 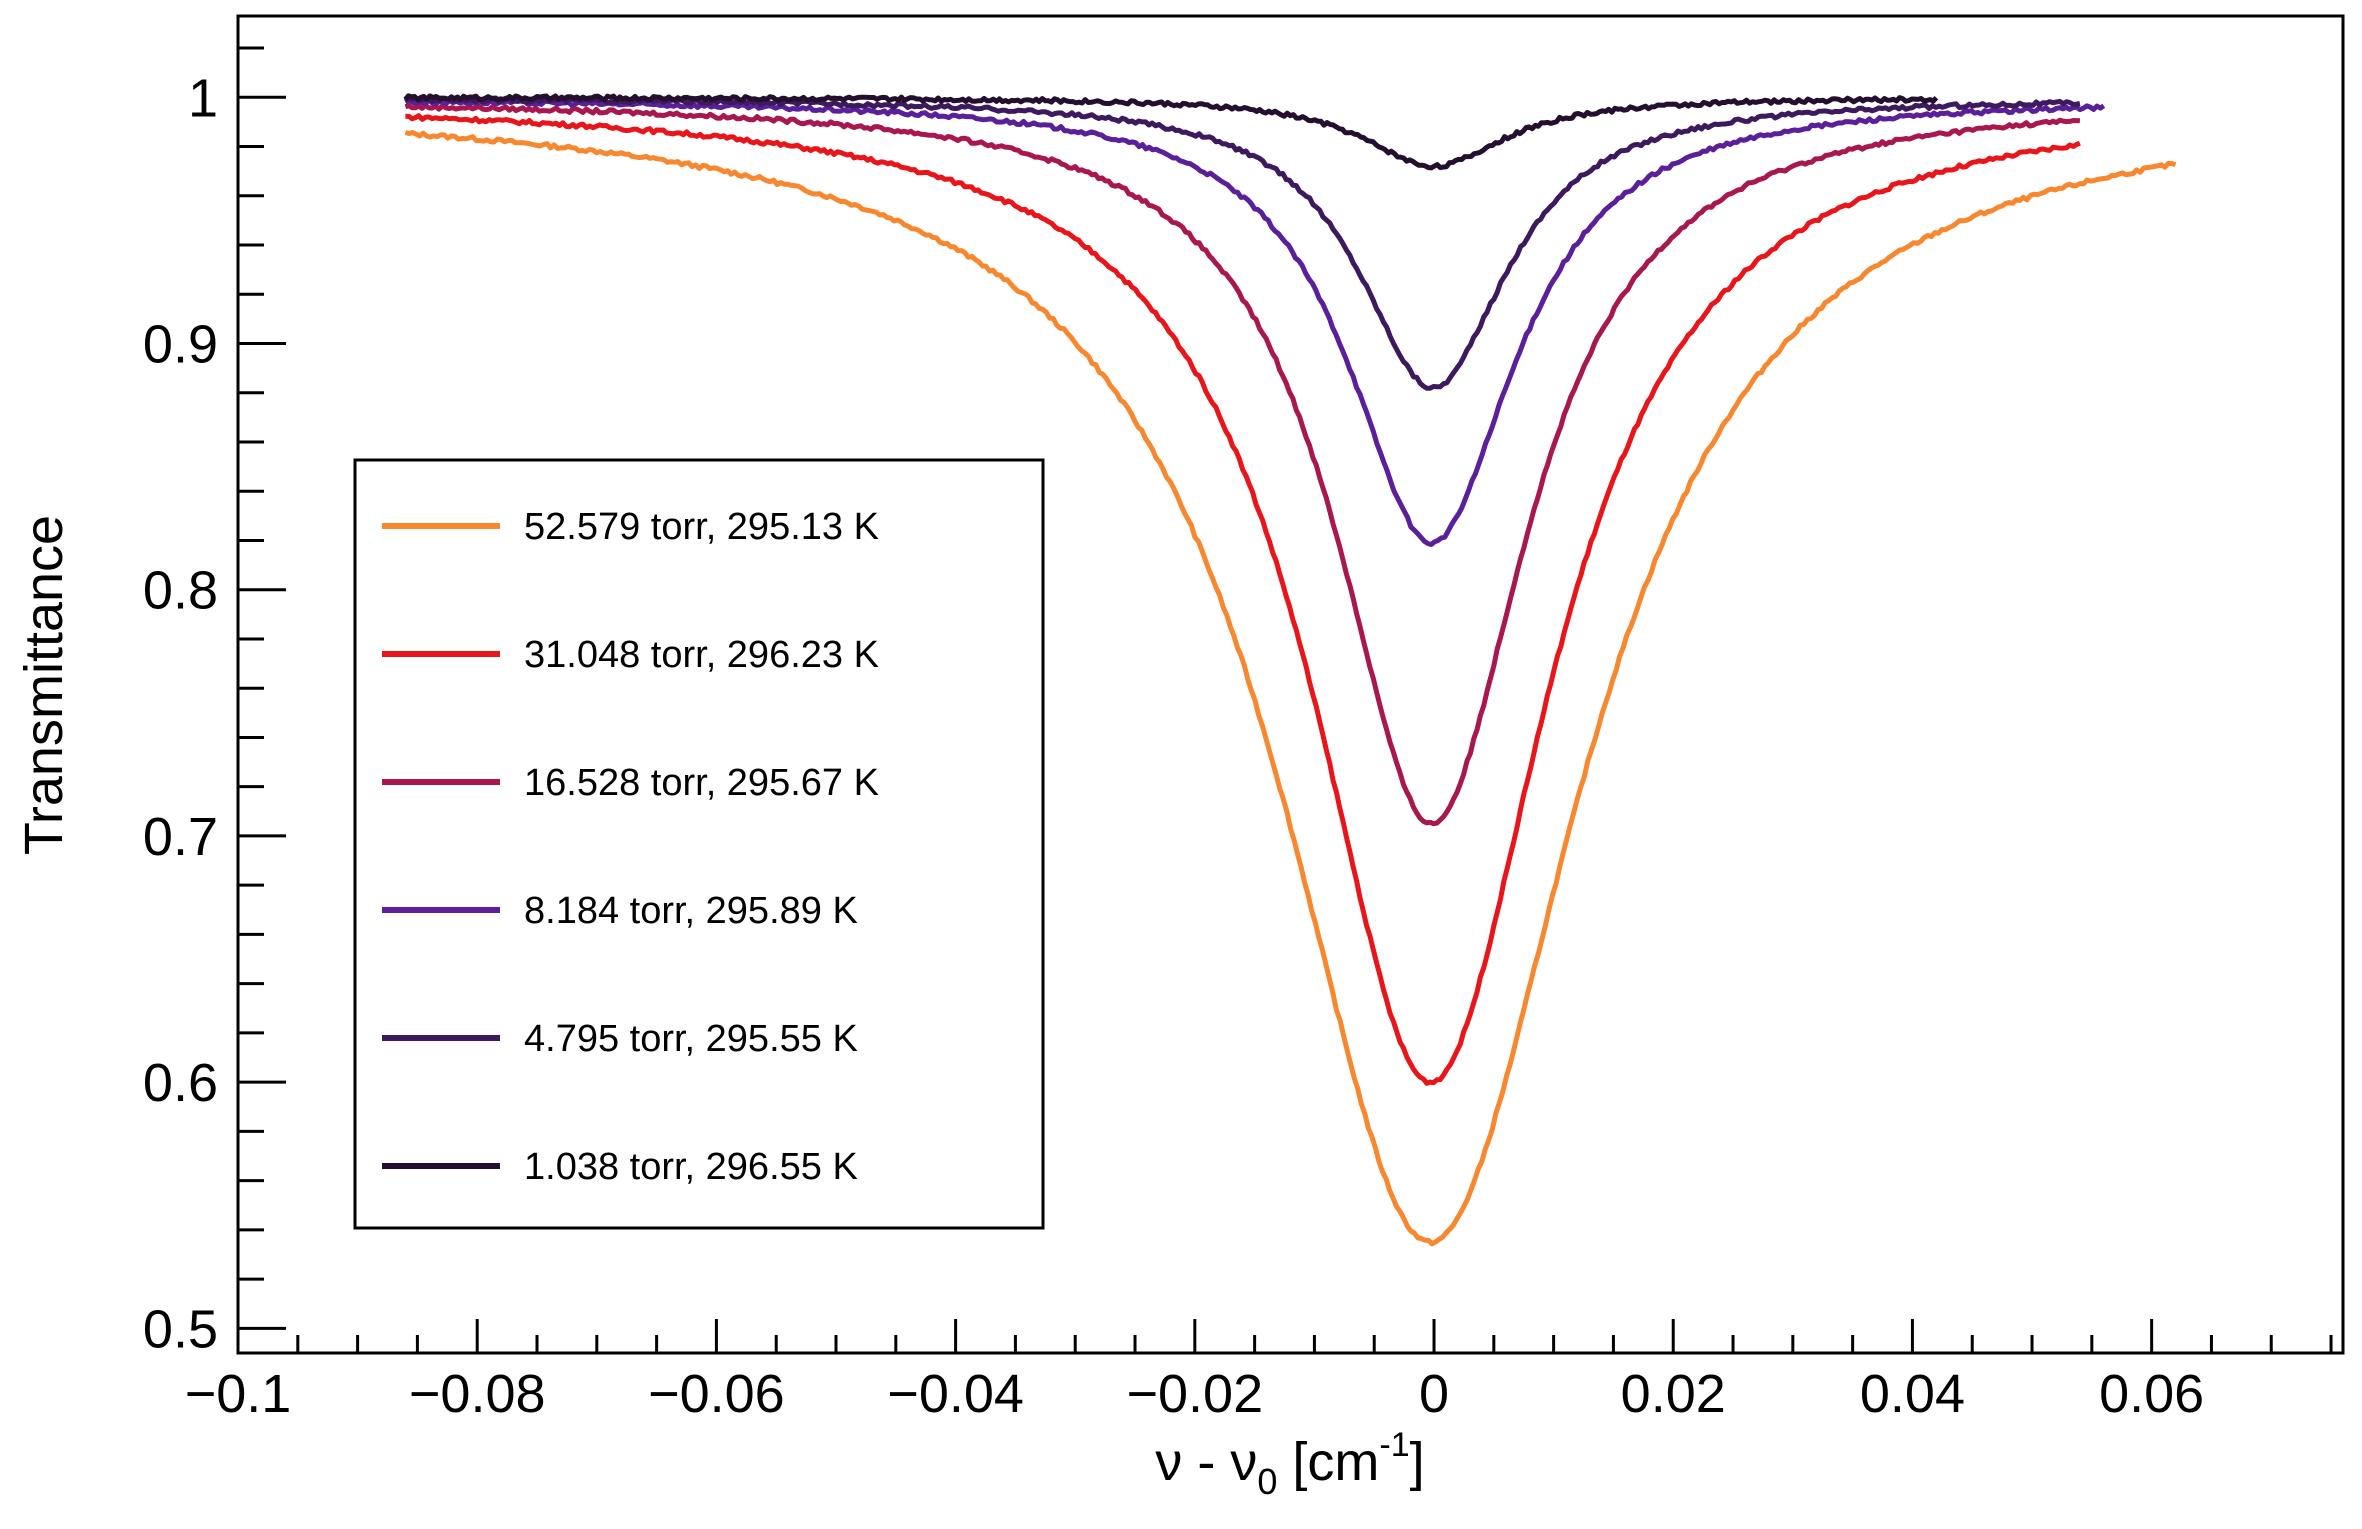 I want to click on x-tick-label: −0.1, so click(x=238, y=1394).